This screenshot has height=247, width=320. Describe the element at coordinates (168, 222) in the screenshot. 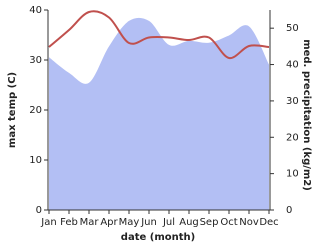

I see `x-tick-label: Jul` at that location.